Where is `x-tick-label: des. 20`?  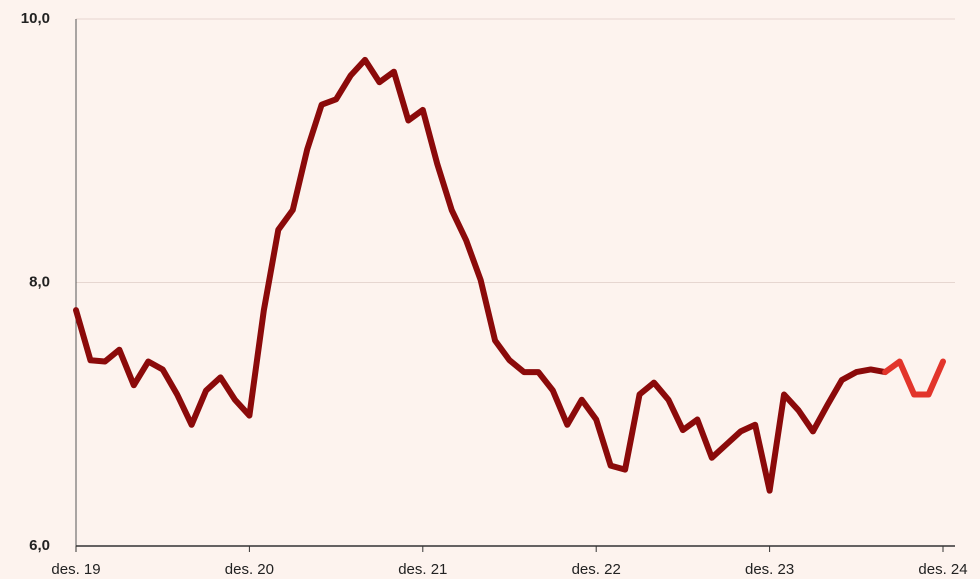 x-tick-label: des. 20 is located at coordinates (249, 569).